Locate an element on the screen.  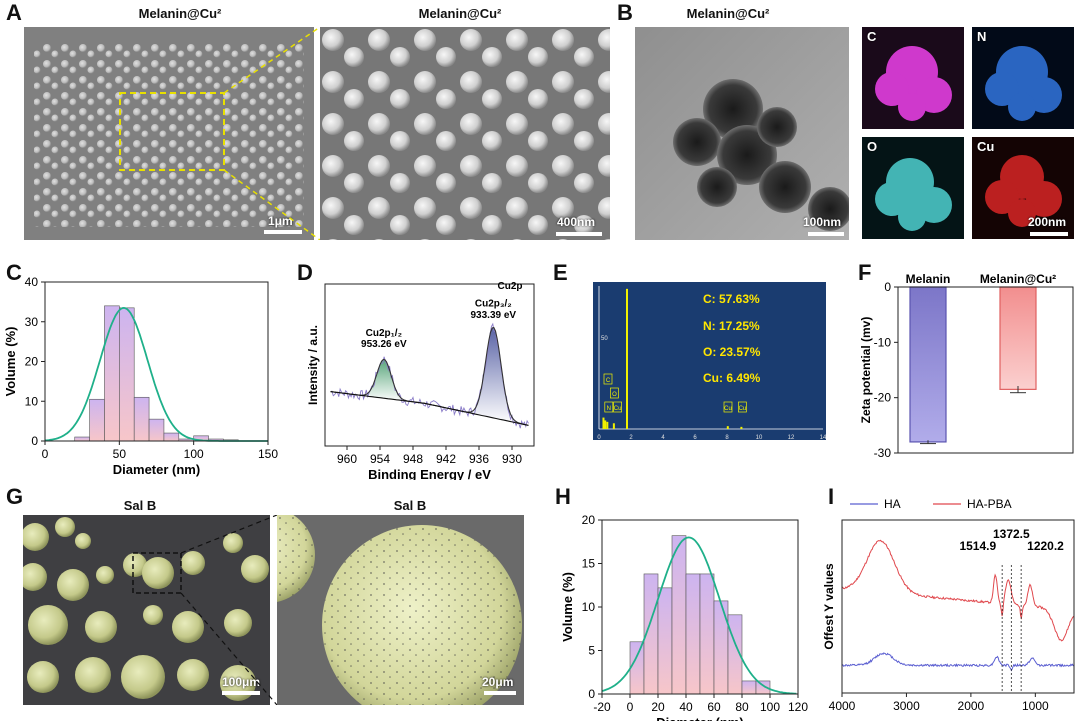
scale-bar-b-map is located at coordinates (1049, 234).